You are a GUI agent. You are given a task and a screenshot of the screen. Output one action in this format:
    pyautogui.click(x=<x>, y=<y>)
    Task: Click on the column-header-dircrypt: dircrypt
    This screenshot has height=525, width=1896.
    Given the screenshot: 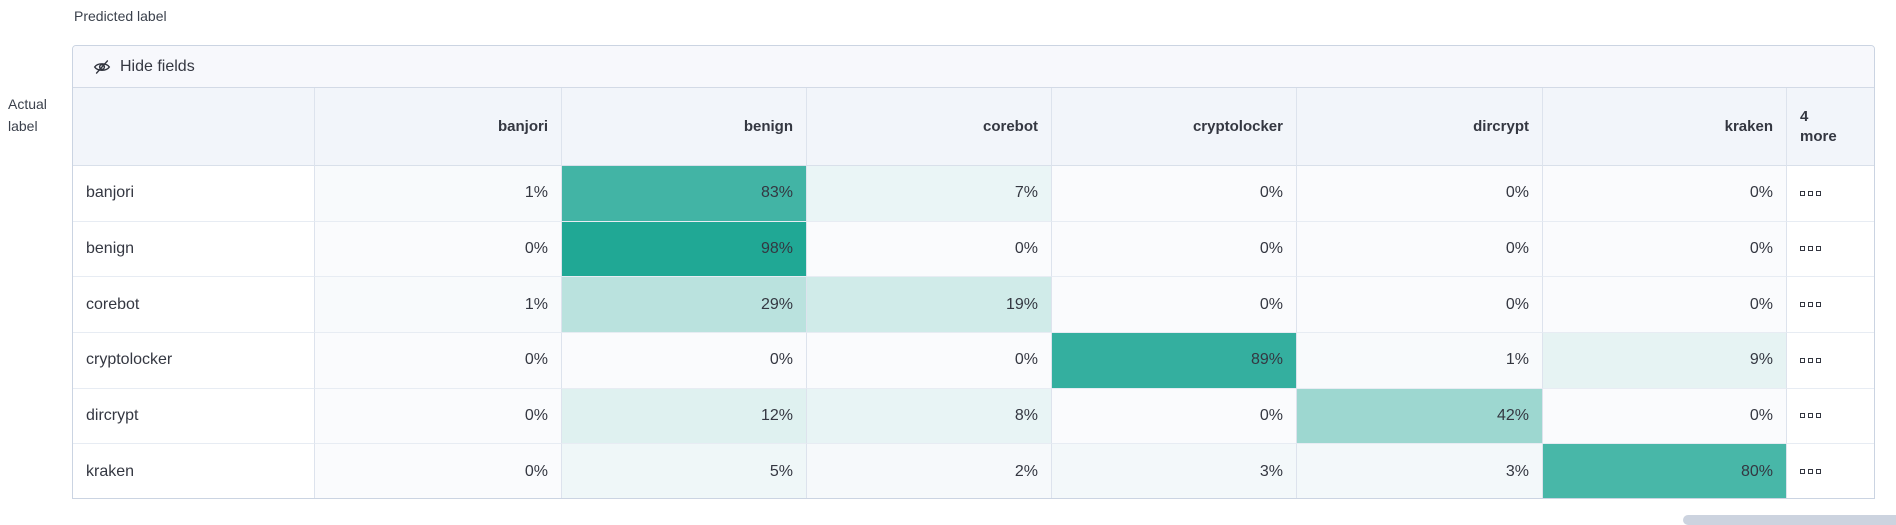 What is the action you would take?
    pyautogui.click(x=1420, y=127)
    